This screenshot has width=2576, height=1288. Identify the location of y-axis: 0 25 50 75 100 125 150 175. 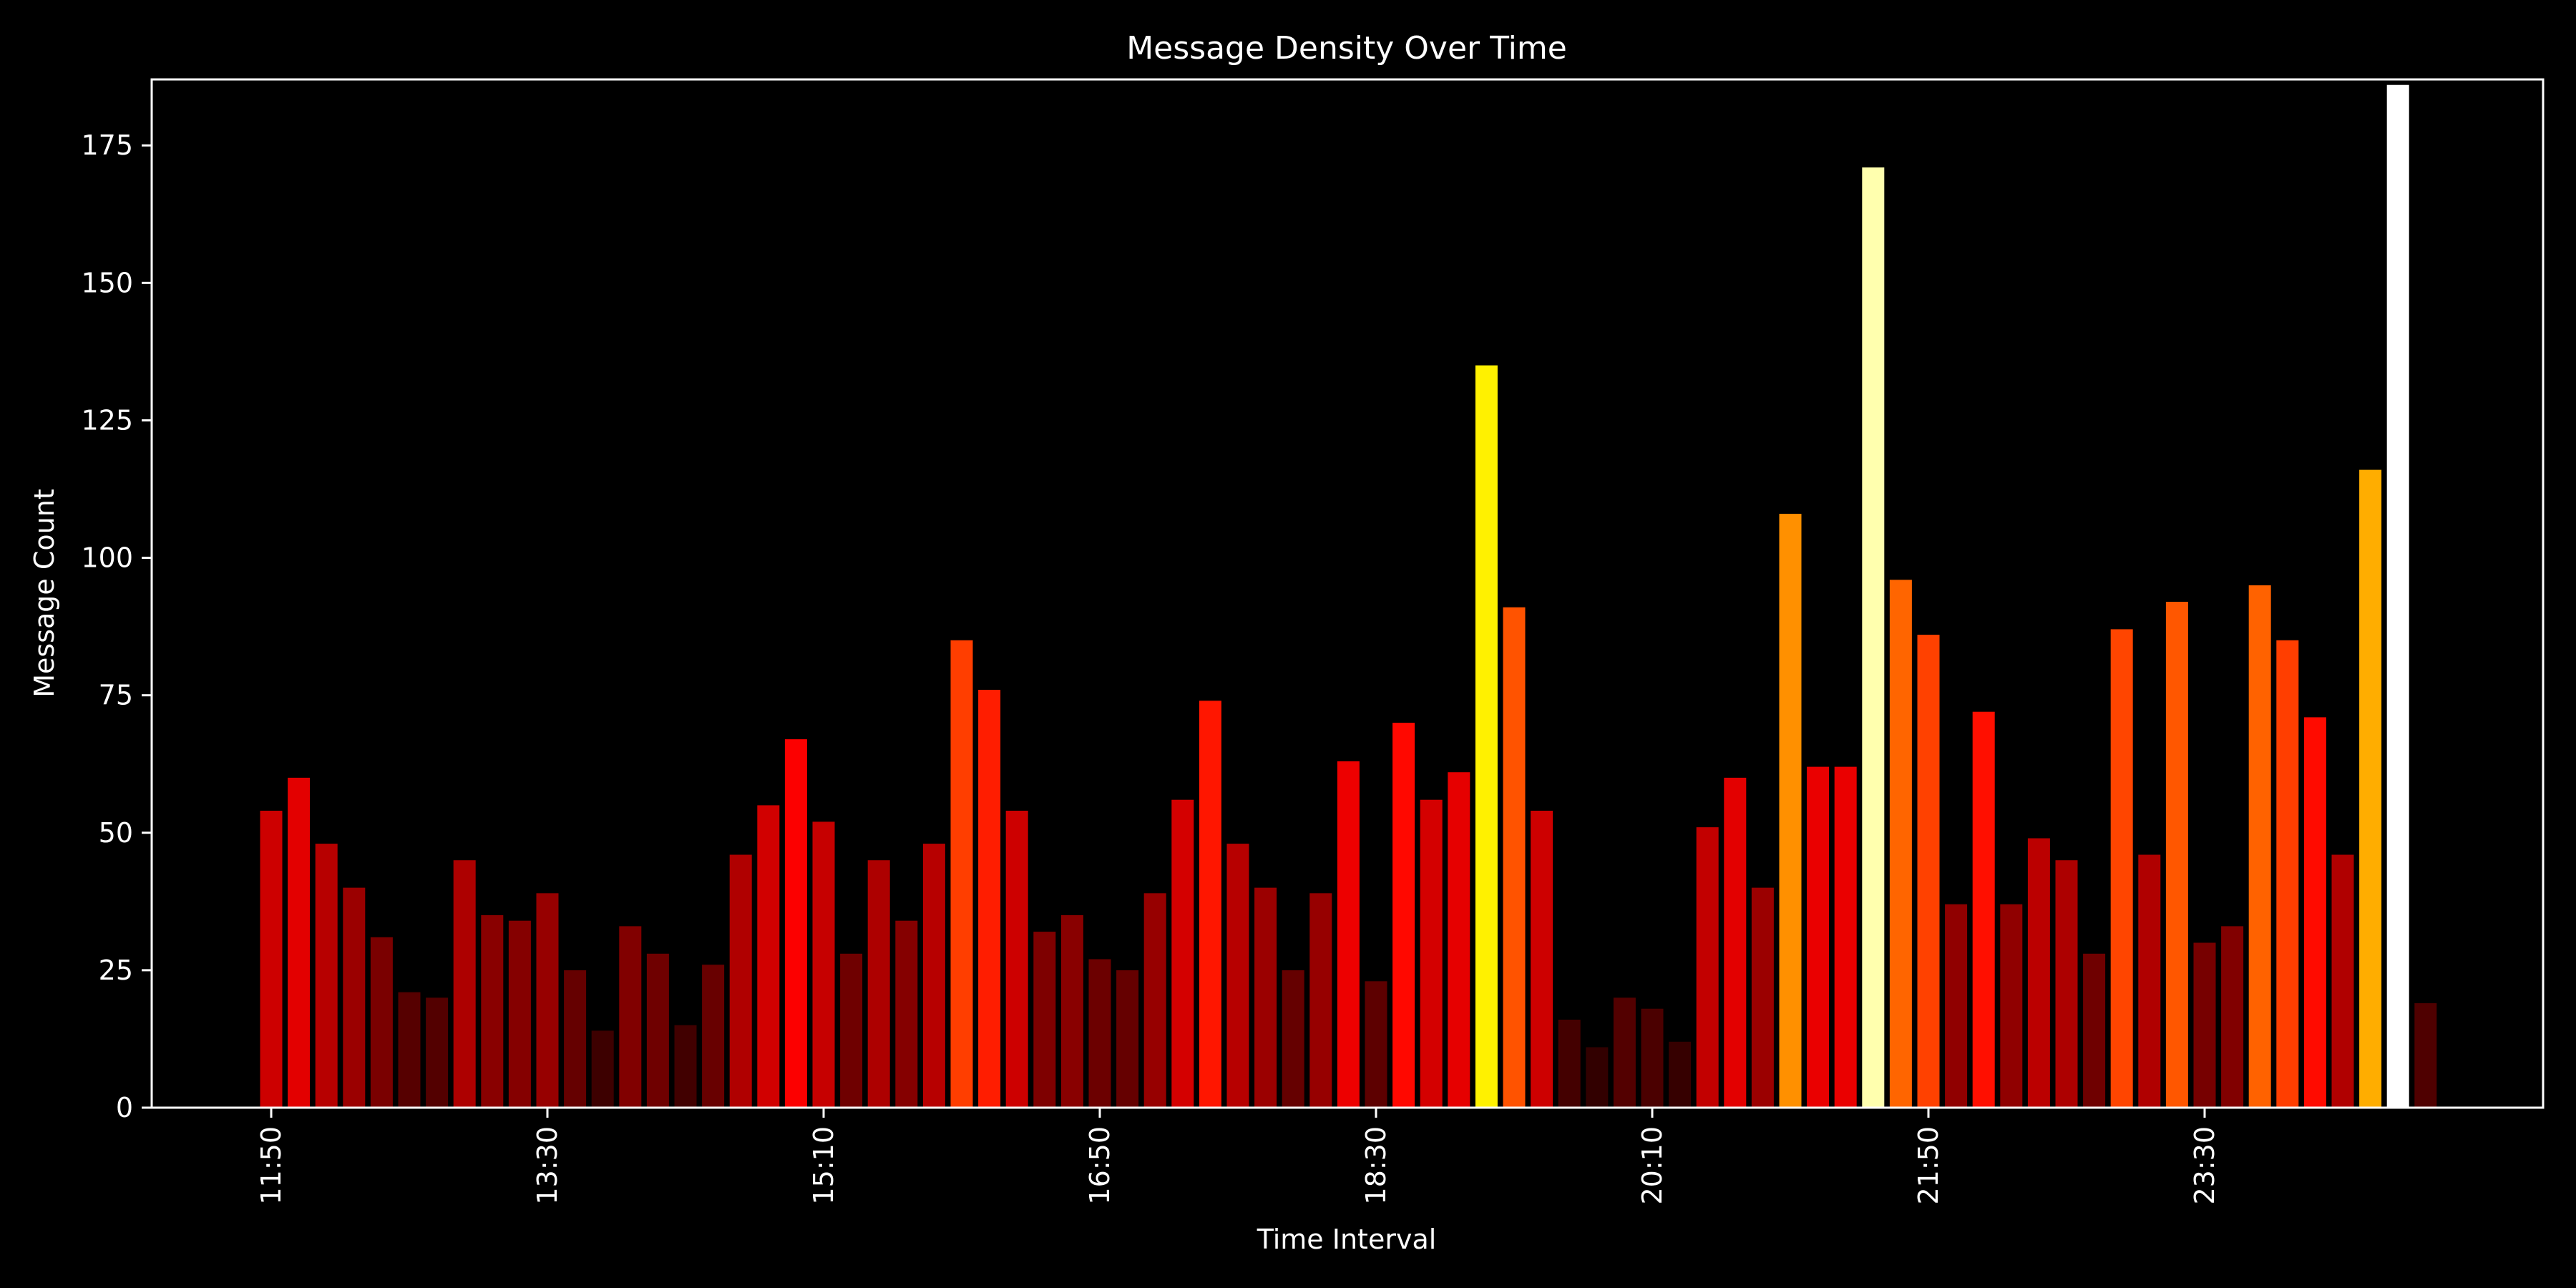
(116, 626).